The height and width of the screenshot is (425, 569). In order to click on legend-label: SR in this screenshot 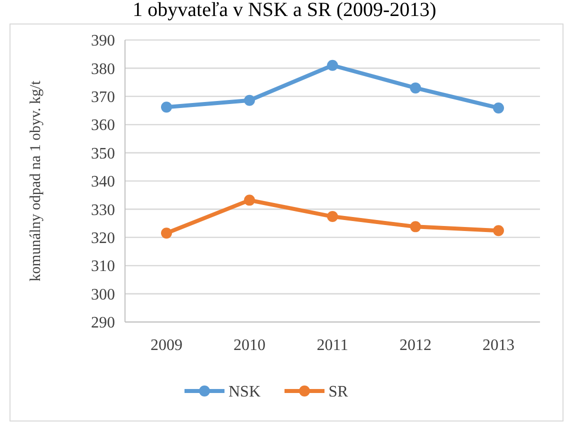, I will do `click(338, 392)`.